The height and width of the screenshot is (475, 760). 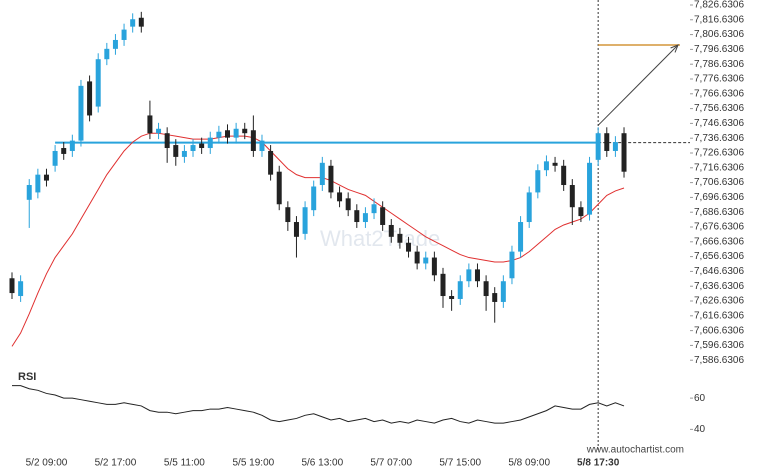 What do you see at coordinates (719, 93) in the screenshot?
I see `y-tick-label: 7,766.6306` at bounding box center [719, 93].